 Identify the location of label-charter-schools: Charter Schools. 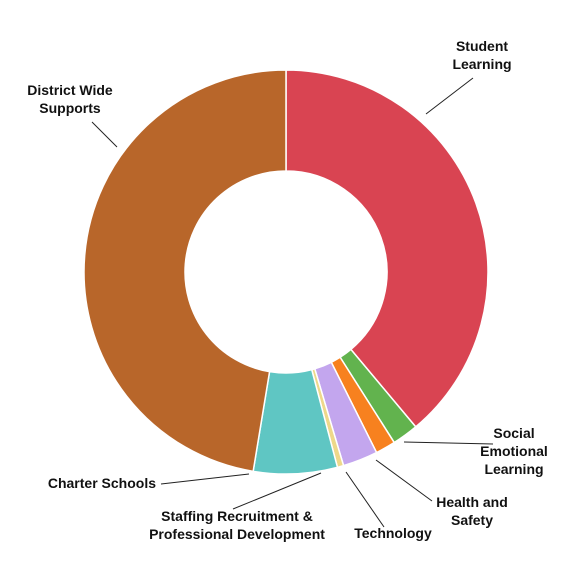
(102, 483).